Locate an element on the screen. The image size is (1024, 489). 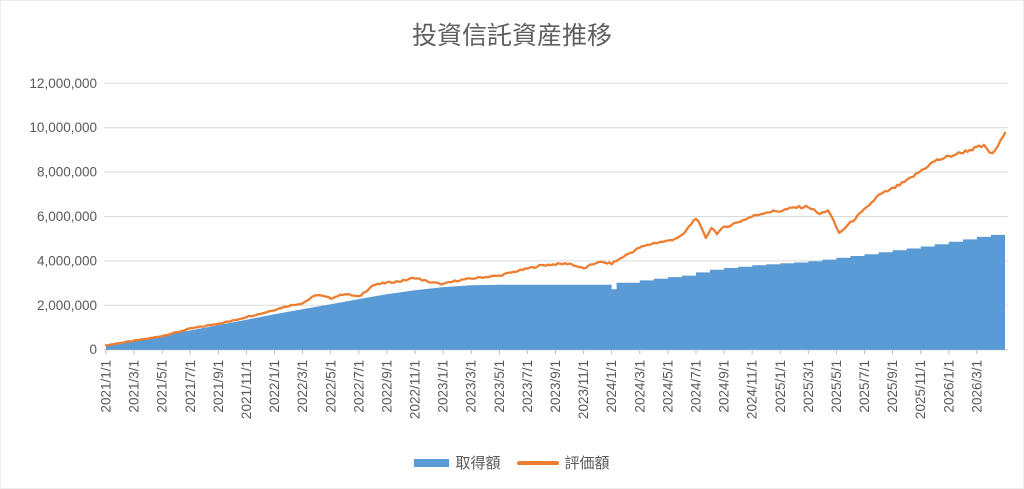
x-tick-label: 2024/11/1 is located at coordinates (752, 389).